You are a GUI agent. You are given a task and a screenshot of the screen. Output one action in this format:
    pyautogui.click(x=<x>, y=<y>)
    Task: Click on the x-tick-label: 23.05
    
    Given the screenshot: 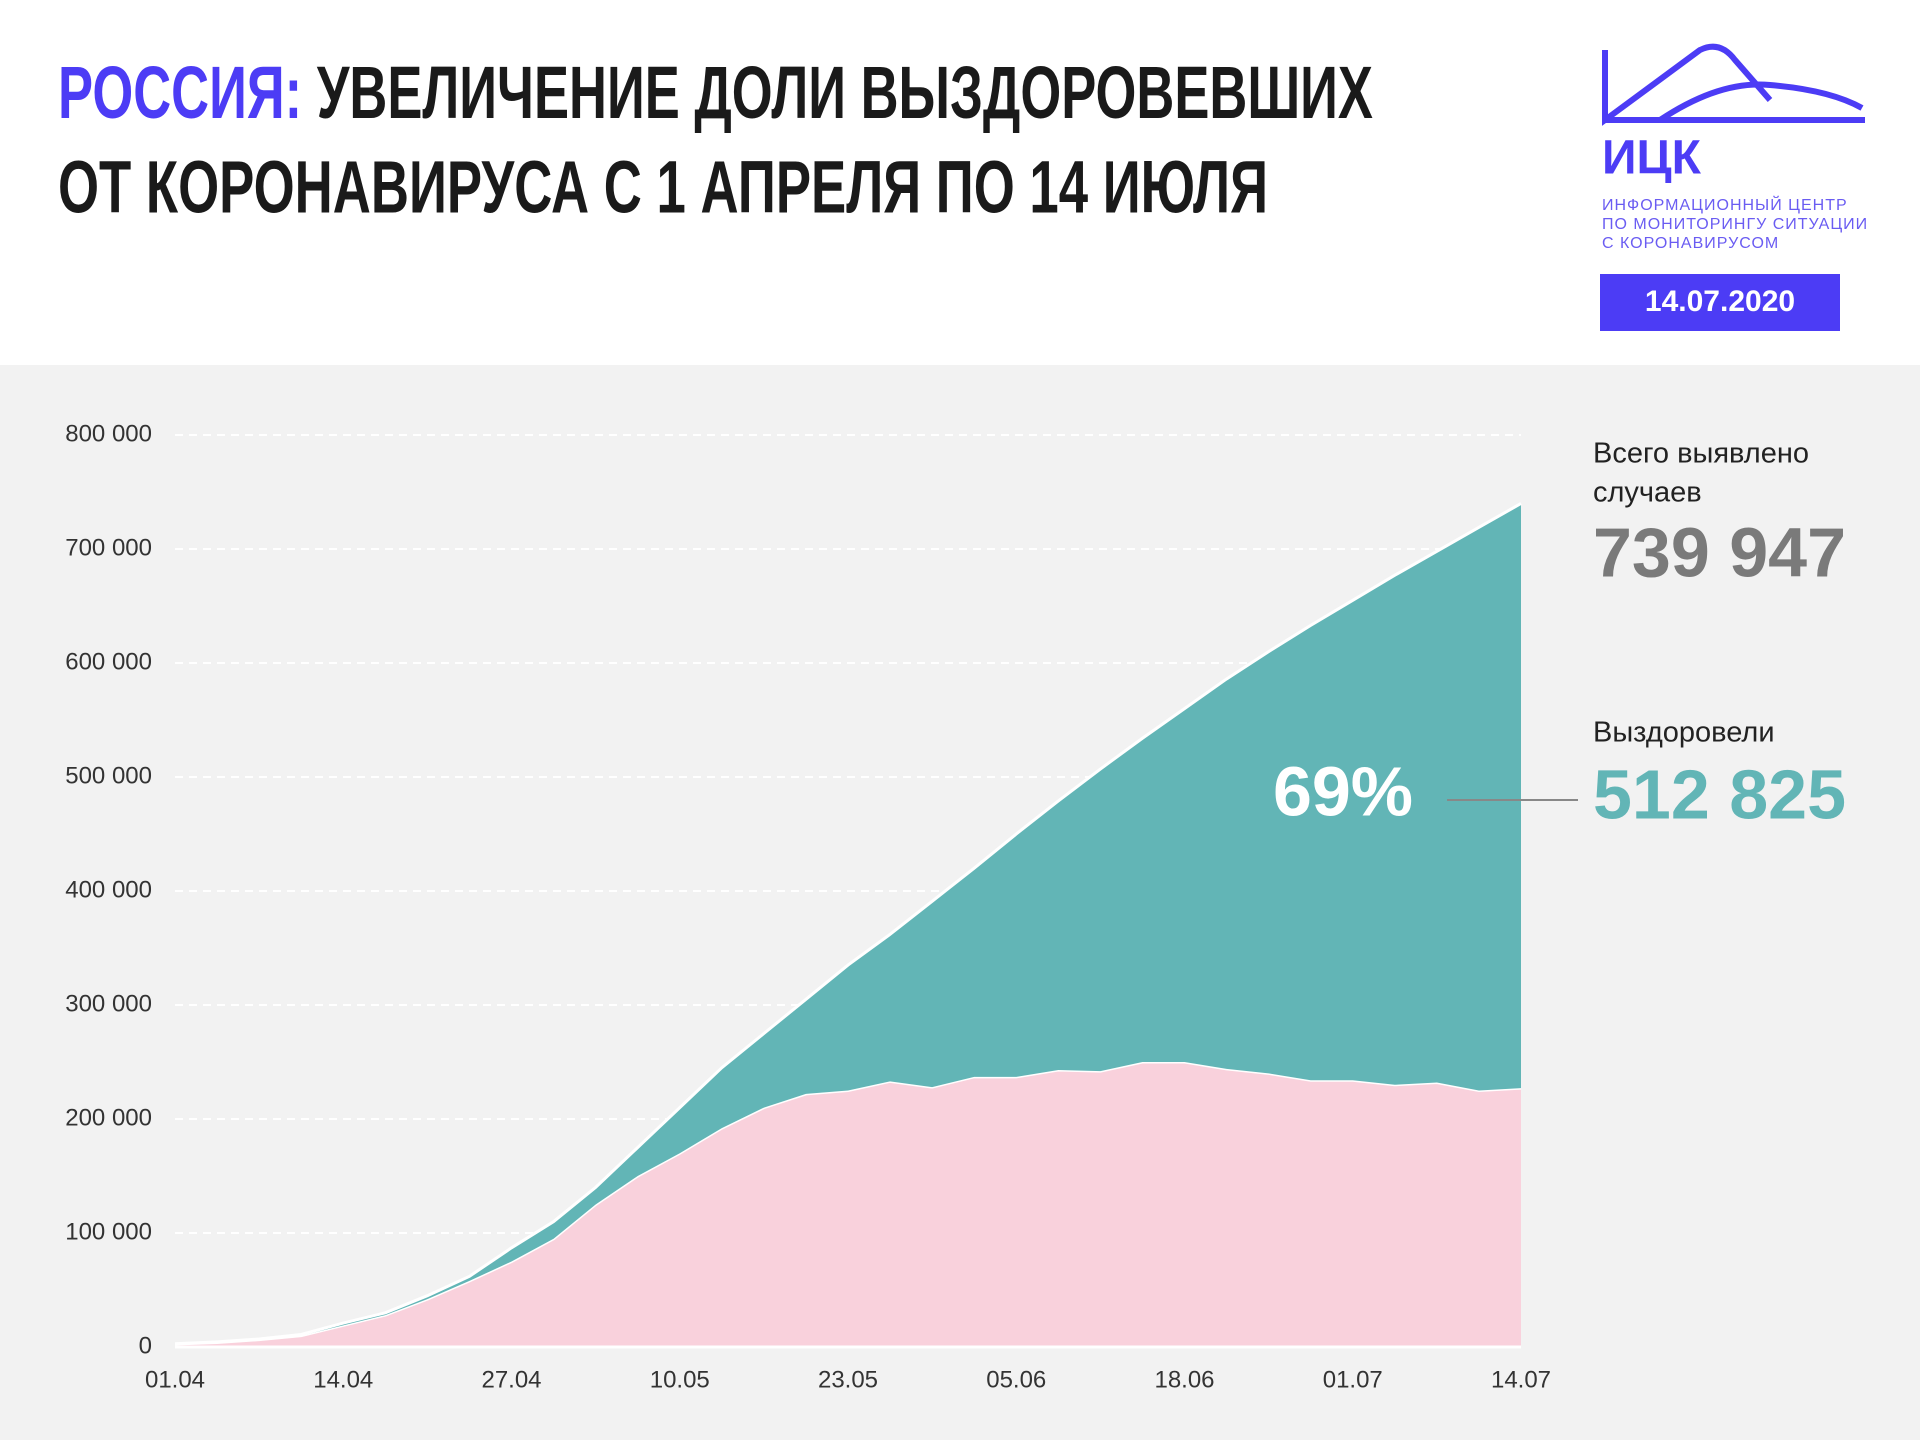 What is the action you would take?
    pyautogui.click(x=848, y=1379)
    